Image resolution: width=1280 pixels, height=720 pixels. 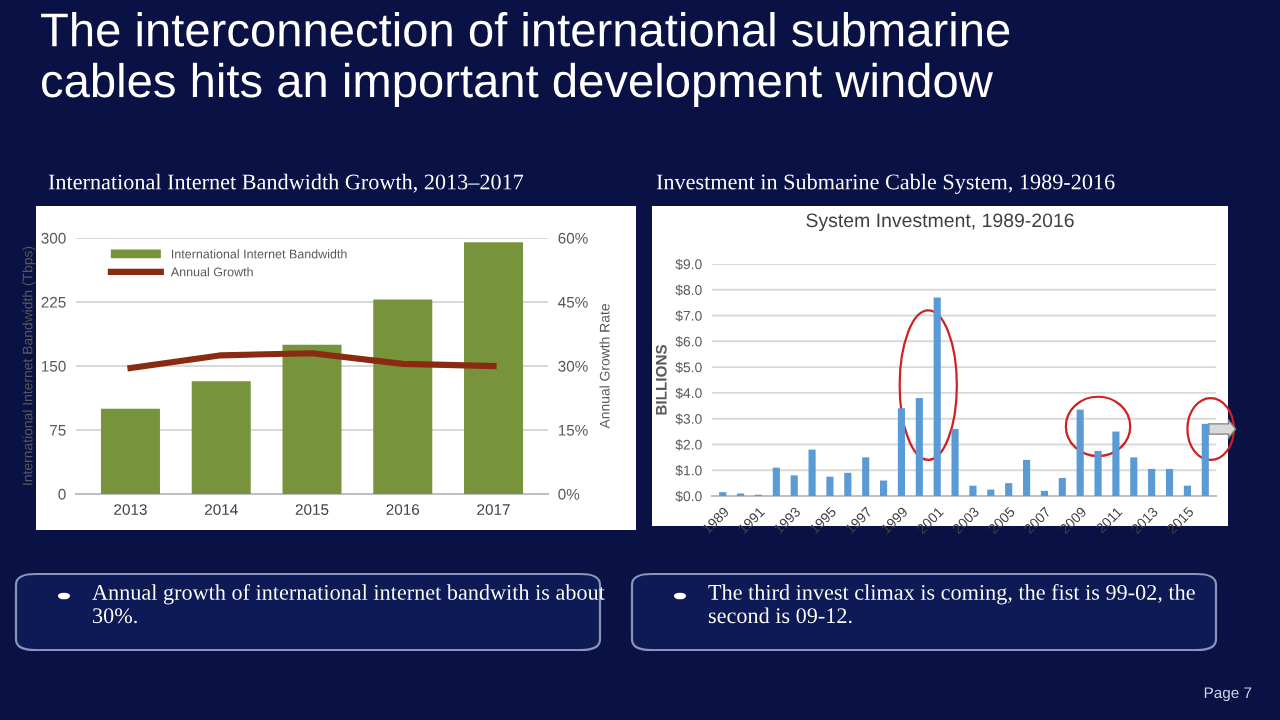 What do you see at coordinates (312, 361) in the screenshot?
I see `line-series` at bounding box center [312, 361].